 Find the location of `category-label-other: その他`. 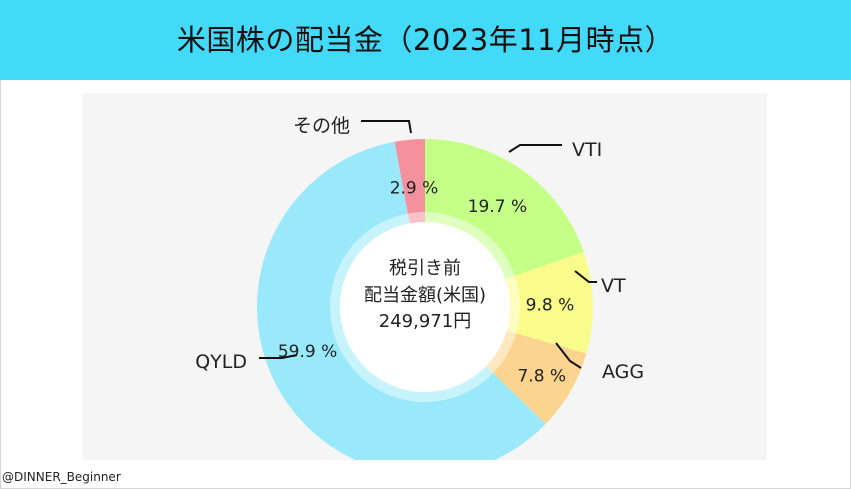

category-label-other: その他 is located at coordinates (321, 126).